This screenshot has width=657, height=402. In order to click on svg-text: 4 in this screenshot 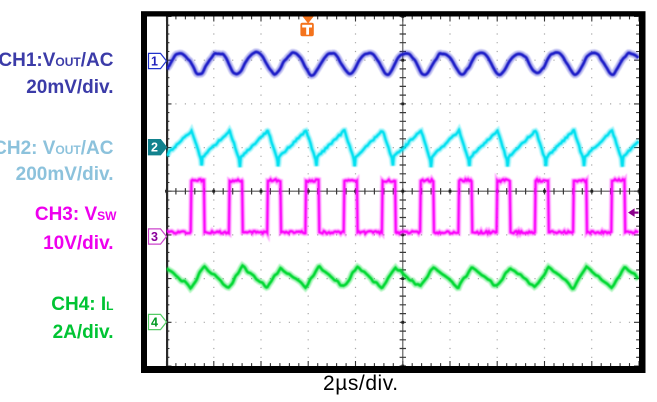, I will do `click(154, 322)`.